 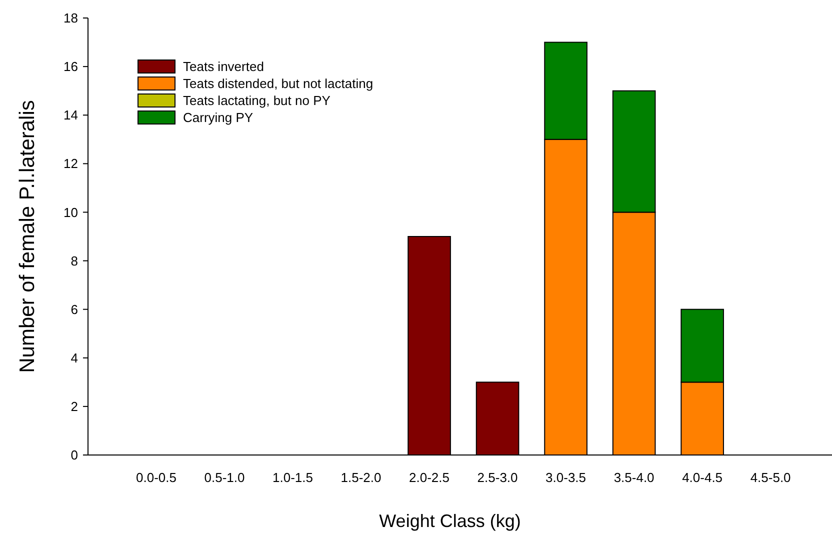 What do you see at coordinates (429, 477) in the screenshot?
I see `x-tick-label: 2.0-2.5` at bounding box center [429, 477].